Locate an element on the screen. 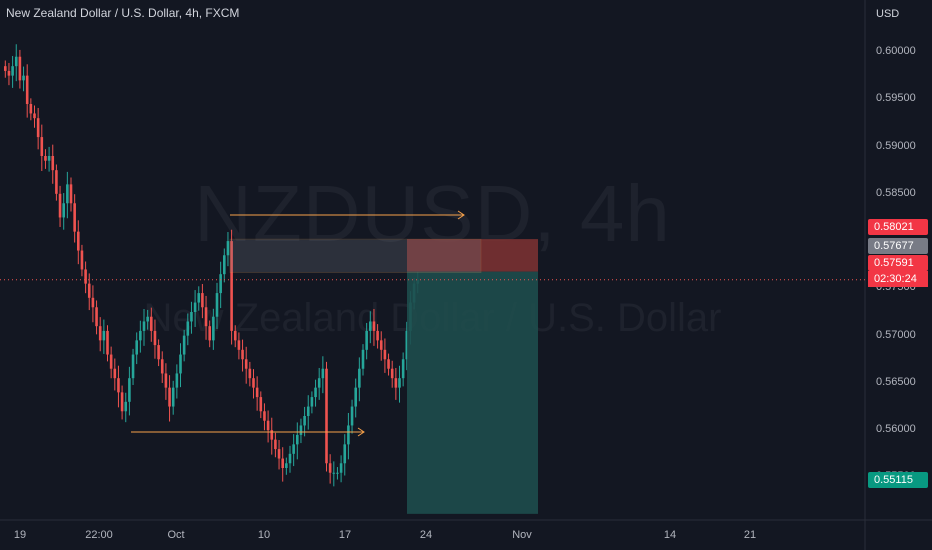  price-tick-label: 0.60000 is located at coordinates (896, 51).